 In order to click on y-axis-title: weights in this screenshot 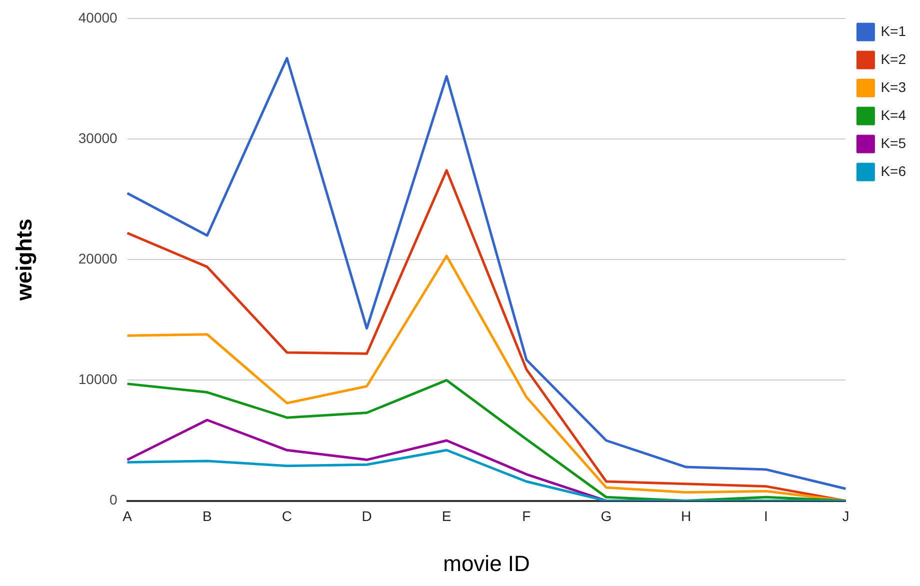, I will do `click(23, 260)`.